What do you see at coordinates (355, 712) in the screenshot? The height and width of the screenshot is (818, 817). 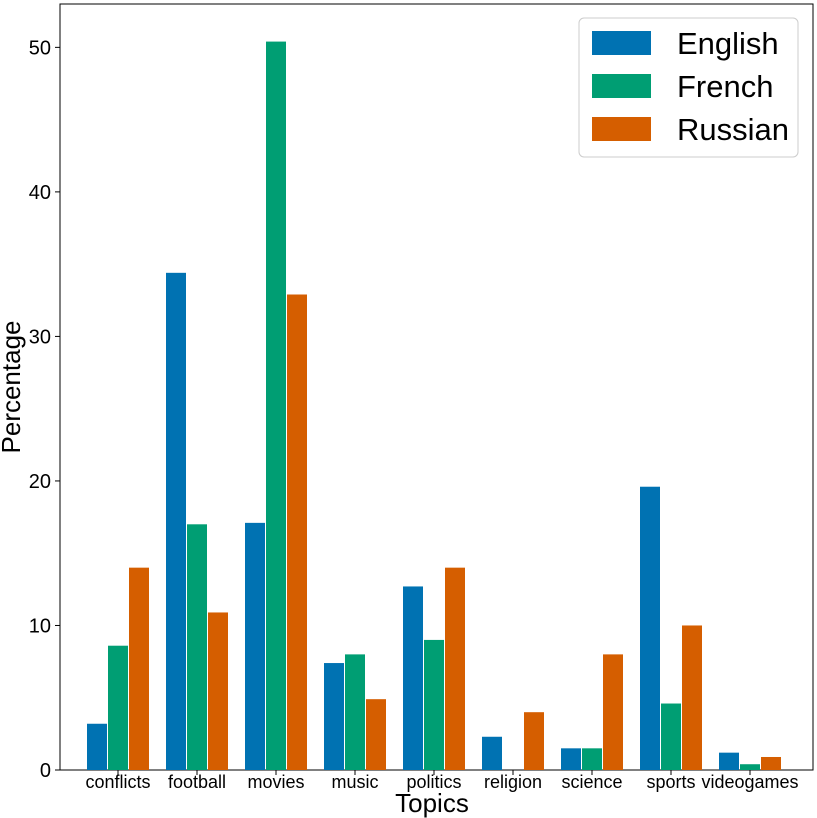 I see `bar-french-music` at bounding box center [355, 712].